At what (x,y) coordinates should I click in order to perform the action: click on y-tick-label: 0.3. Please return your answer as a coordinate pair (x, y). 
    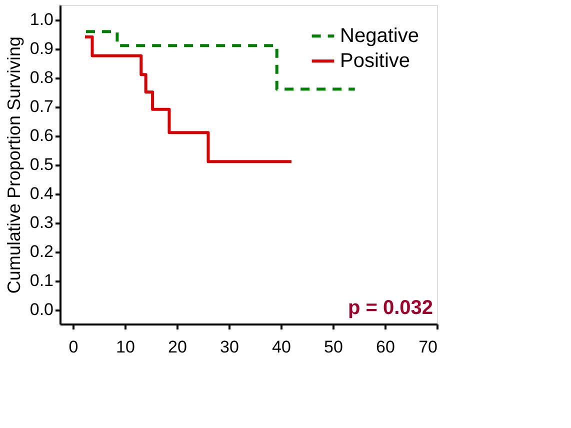
    Looking at the image, I should click on (42, 222).